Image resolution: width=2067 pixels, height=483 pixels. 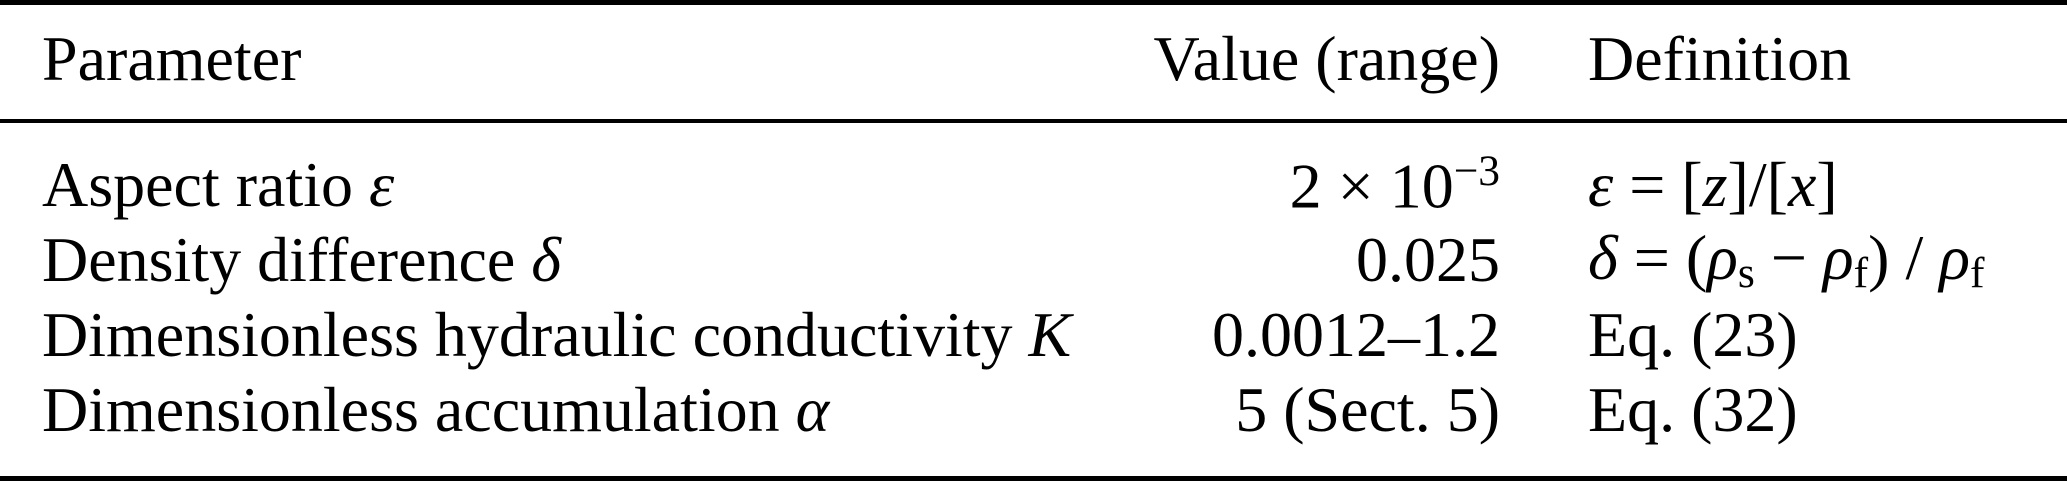 I want to click on param-cell-hydraulic-conductivity: Dimensionless hydraulic conductivity K, so click(x=557, y=335).